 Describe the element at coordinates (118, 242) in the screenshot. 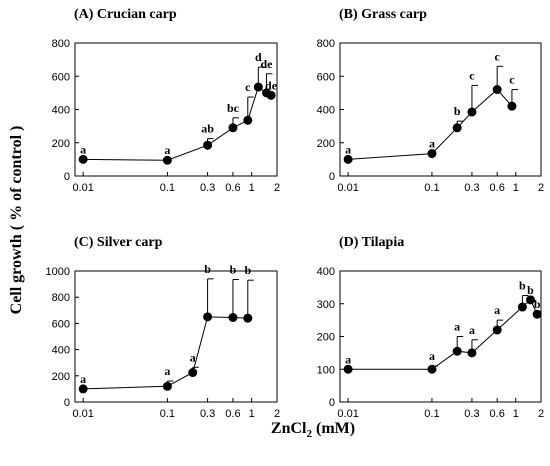

I see `panel-title: (C) Silver carp` at that location.